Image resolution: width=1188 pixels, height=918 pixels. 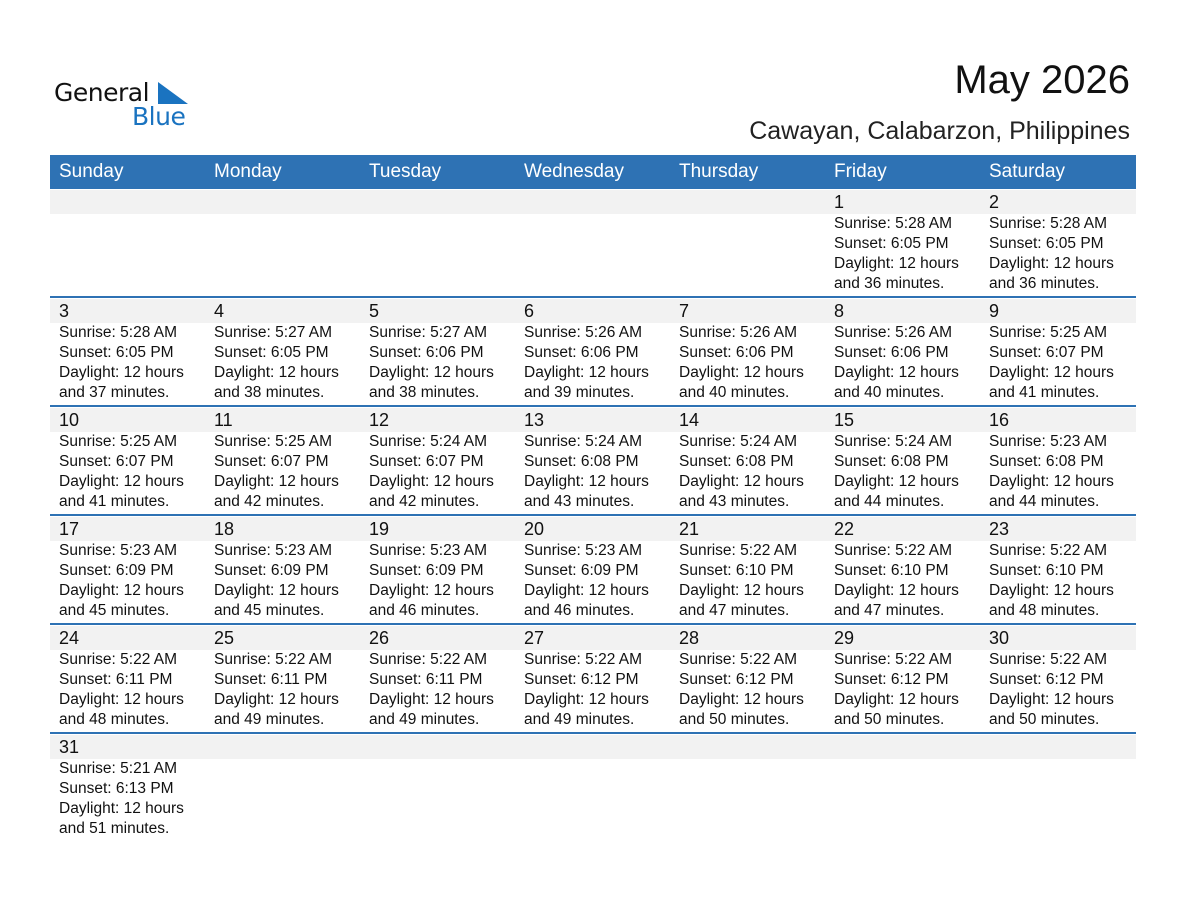 What do you see at coordinates (1027, 171) in the screenshot?
I see `weekday-saturday: Saturday` at bounding box center [1027, 171].